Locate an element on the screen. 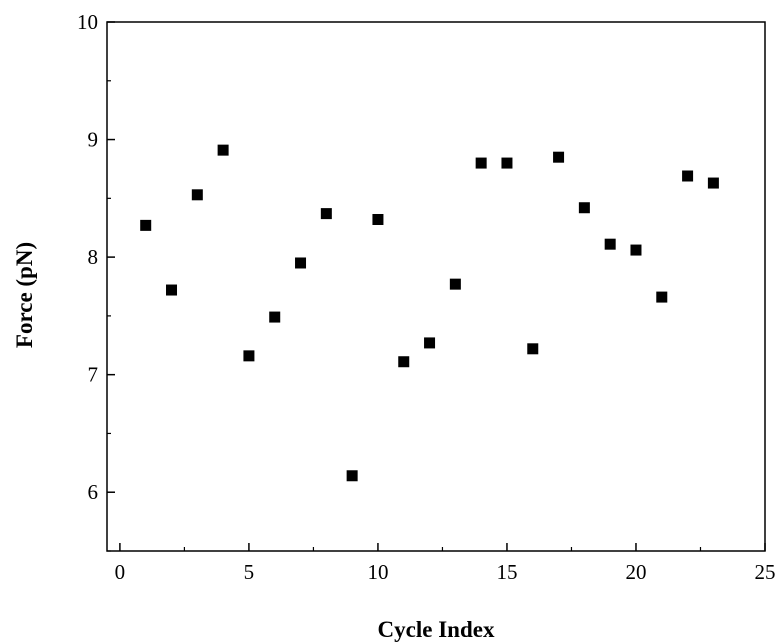 Image resolution: width=778 pixels, height=644 pixels. x-tick-label: 10 is located at coordinates (377, 572).